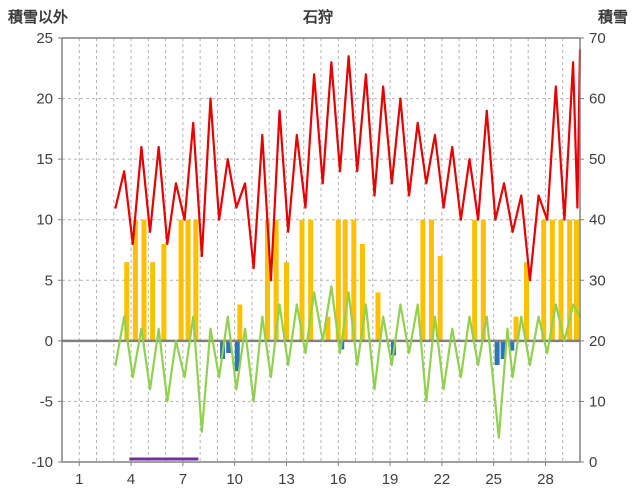  What do you see at coordinates (597, 38) in the screenshot?
I see `svg-text: 70` at bounding box center [597, 38].